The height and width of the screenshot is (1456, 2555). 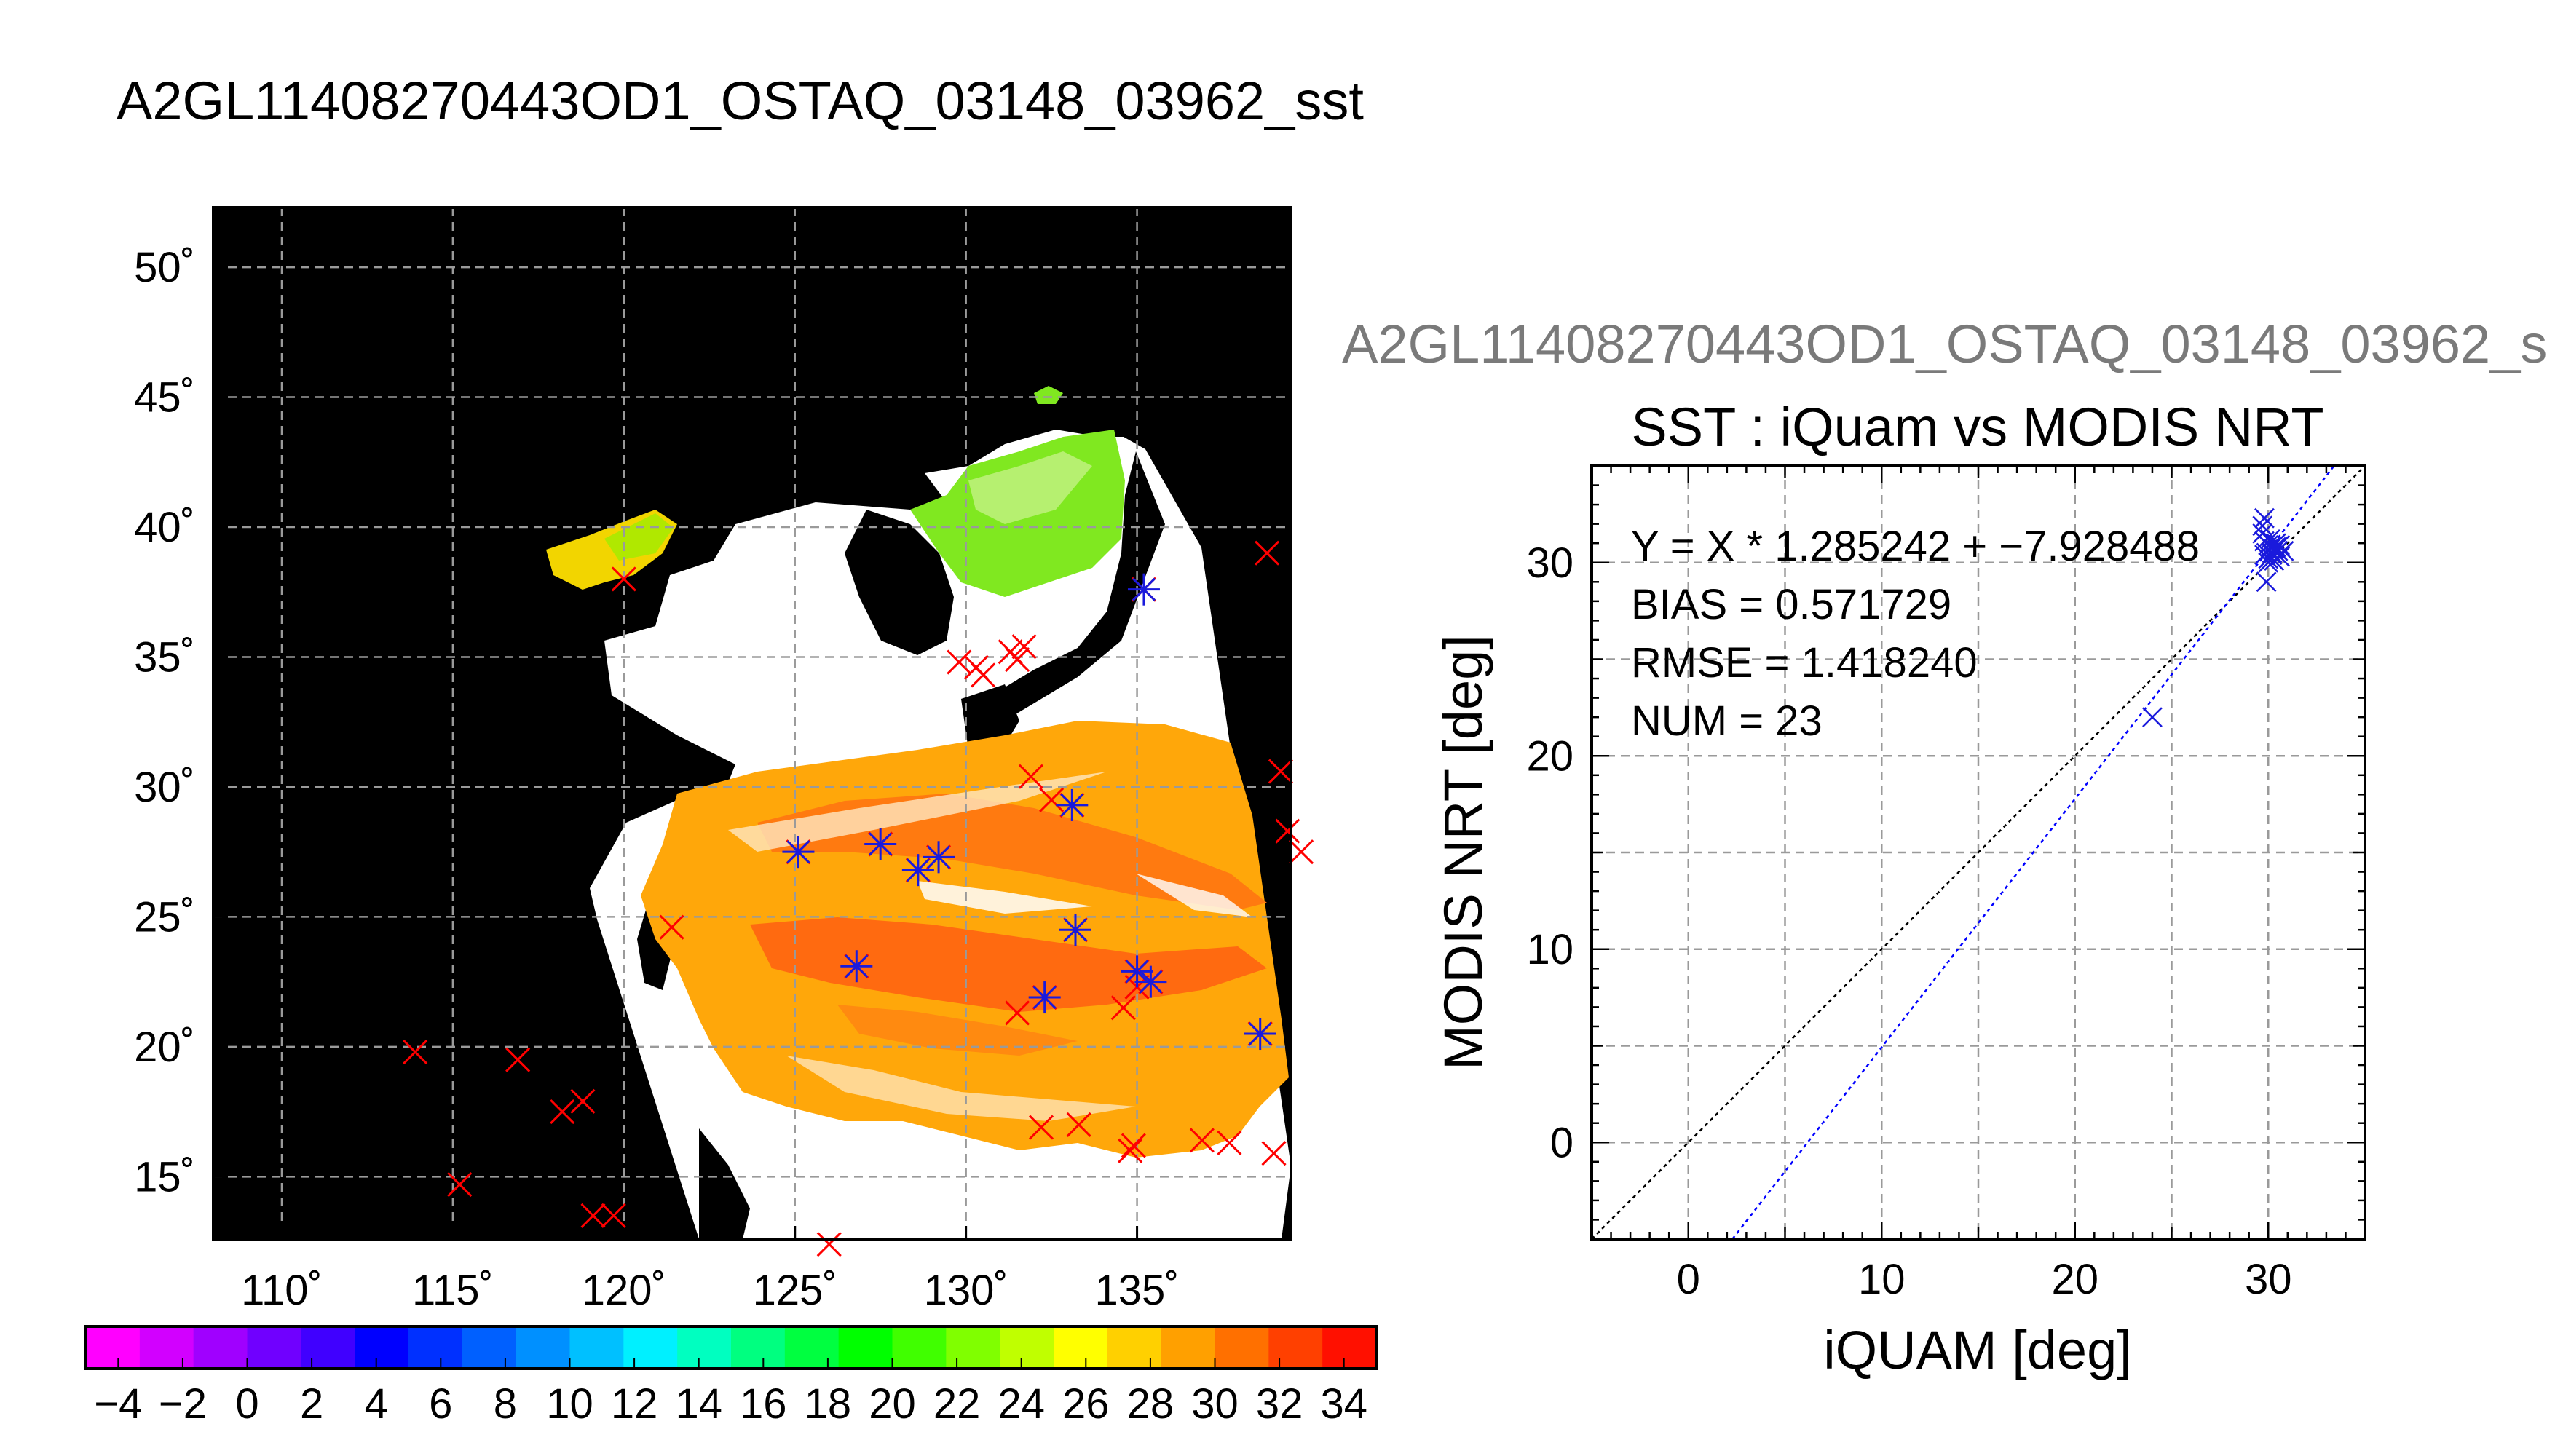 I want to click on scatter-title: SST : iQuam vs MODIS NRT, so click(x=1977, y=427).